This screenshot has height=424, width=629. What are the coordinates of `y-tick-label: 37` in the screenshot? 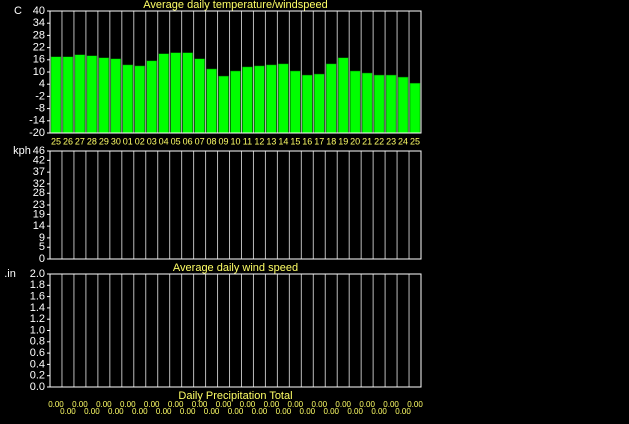 It's located at (39, 172).